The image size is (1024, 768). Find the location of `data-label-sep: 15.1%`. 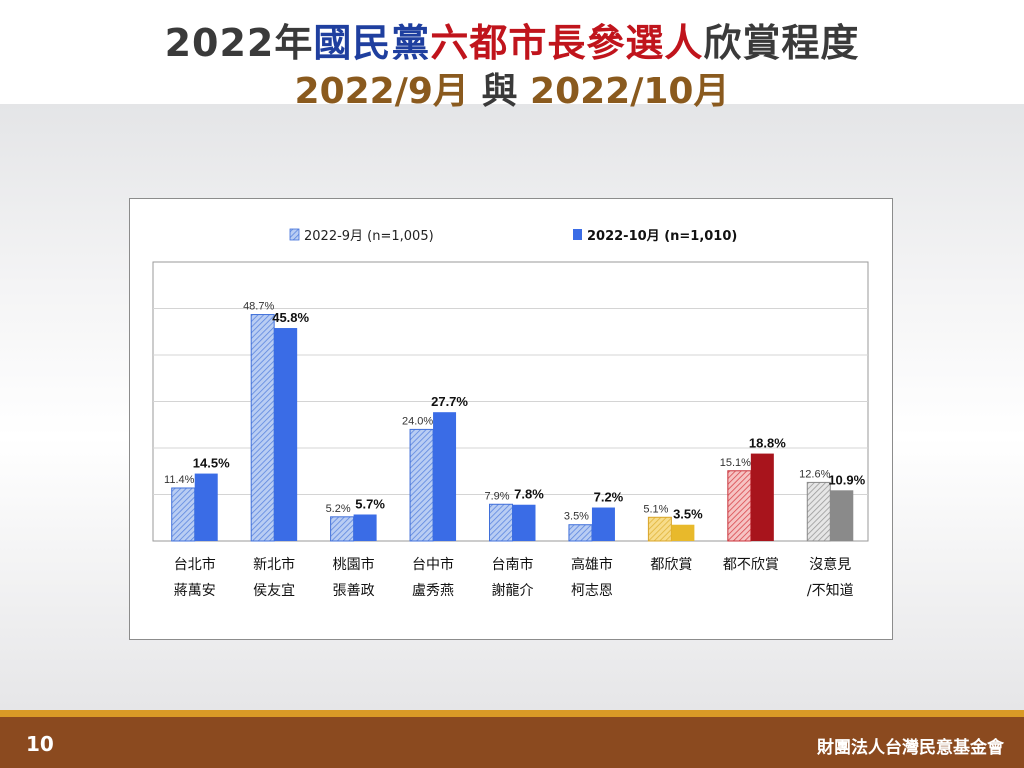

data-label-sep: 15.1% is located at coordinates (735, 463).